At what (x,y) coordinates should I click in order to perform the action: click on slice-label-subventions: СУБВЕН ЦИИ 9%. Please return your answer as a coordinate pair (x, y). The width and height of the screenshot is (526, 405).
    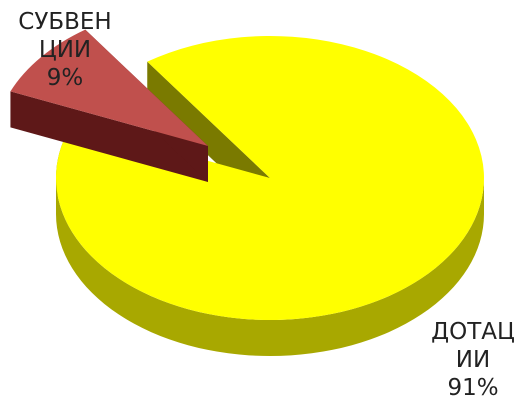
    Looking at the image, I should click on (65, 50).